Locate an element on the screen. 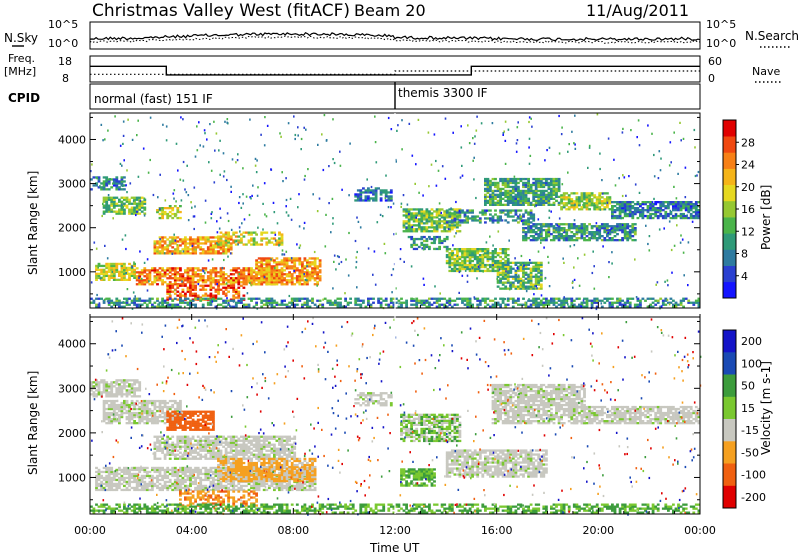 This screenshot has height=554, width=800. plot-title: Christmas Valley West (fitACF) is located at coordinates (221, 11).